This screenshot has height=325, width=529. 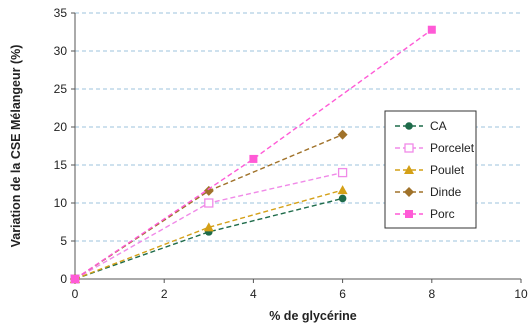 What do you see at coordinates (61, 165) in the screenshot?
I see `y-tick-label: 15` at bounding box center [61, 165].